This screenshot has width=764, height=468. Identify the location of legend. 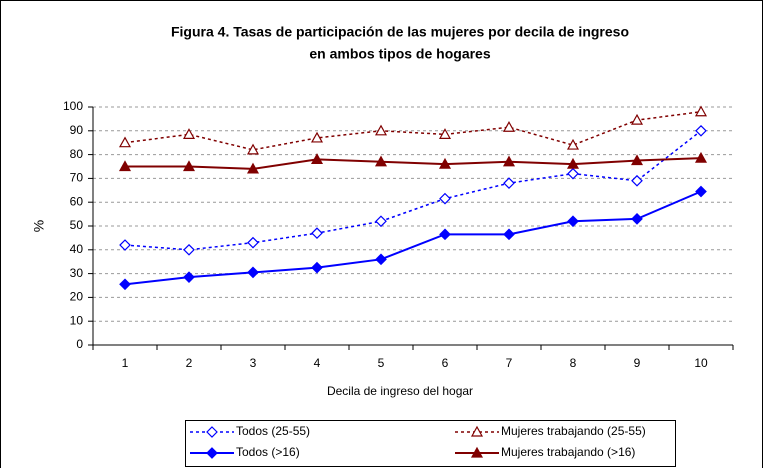
(430, 443).